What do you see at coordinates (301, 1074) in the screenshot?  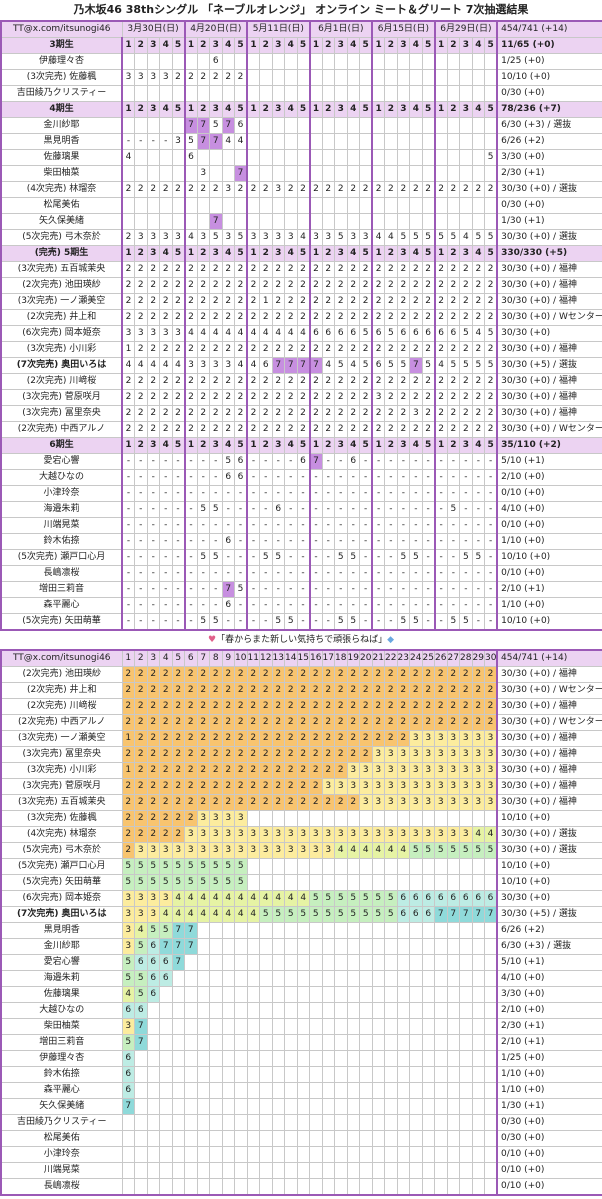 I see `member-row: 鈴木佑捺 6 1/10 (+0)` at bounding box center [301, 1074].